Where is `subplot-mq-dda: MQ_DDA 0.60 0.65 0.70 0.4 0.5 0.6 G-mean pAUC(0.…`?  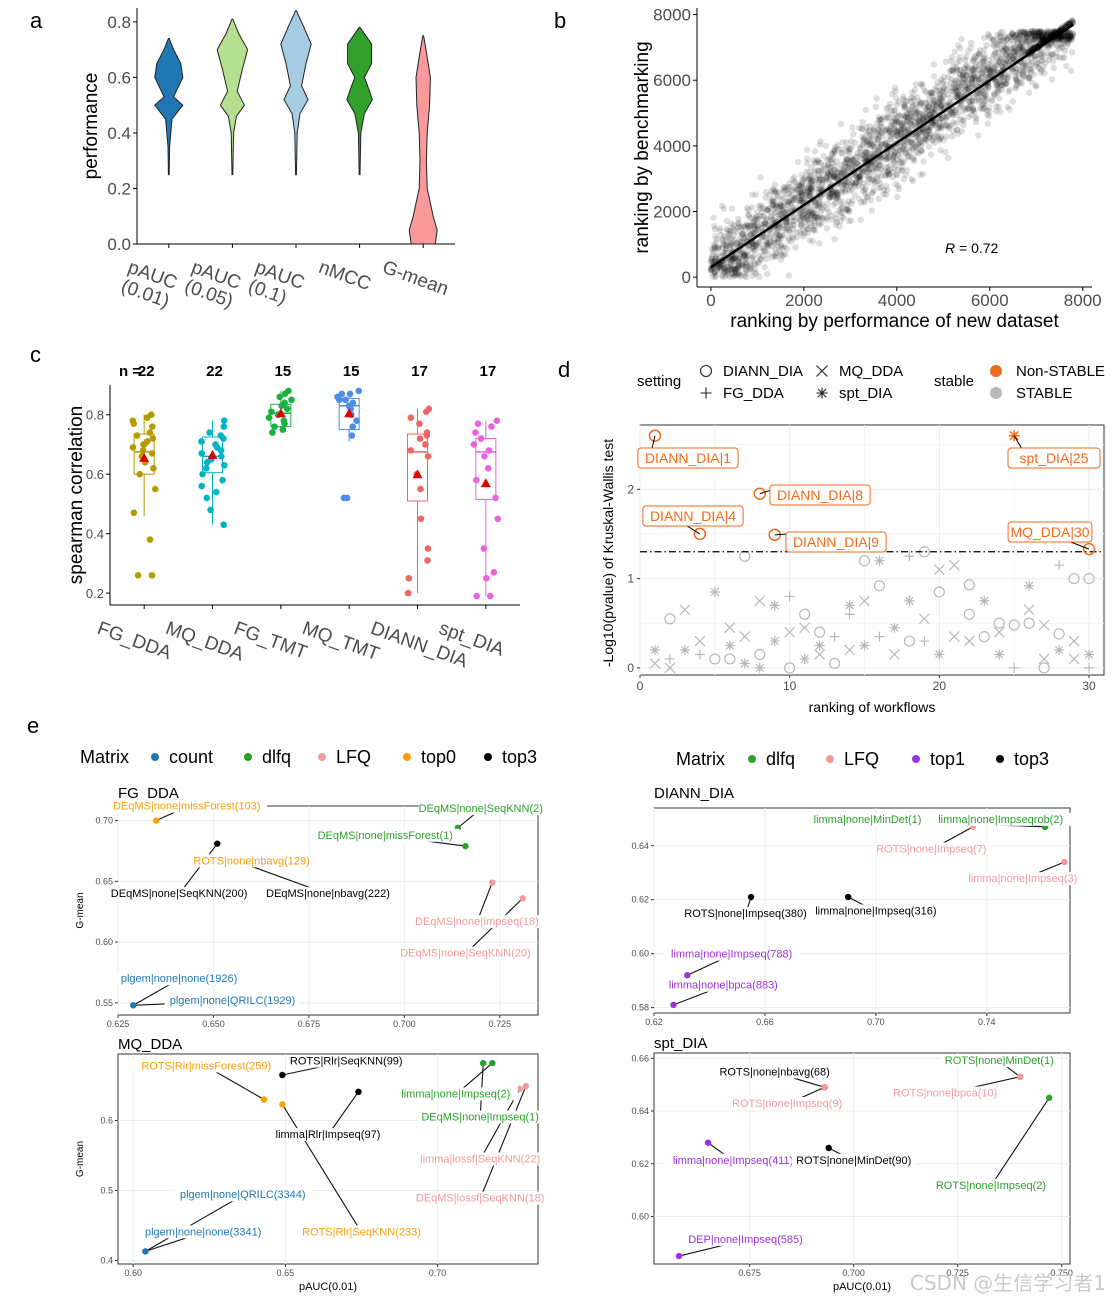
subplot-mq-dda: MQ_DDA 0.60 0.65 0.70 0.4 0.5 0.6 G-mean pAUC(0.… is located at coordinates (312, 1164).